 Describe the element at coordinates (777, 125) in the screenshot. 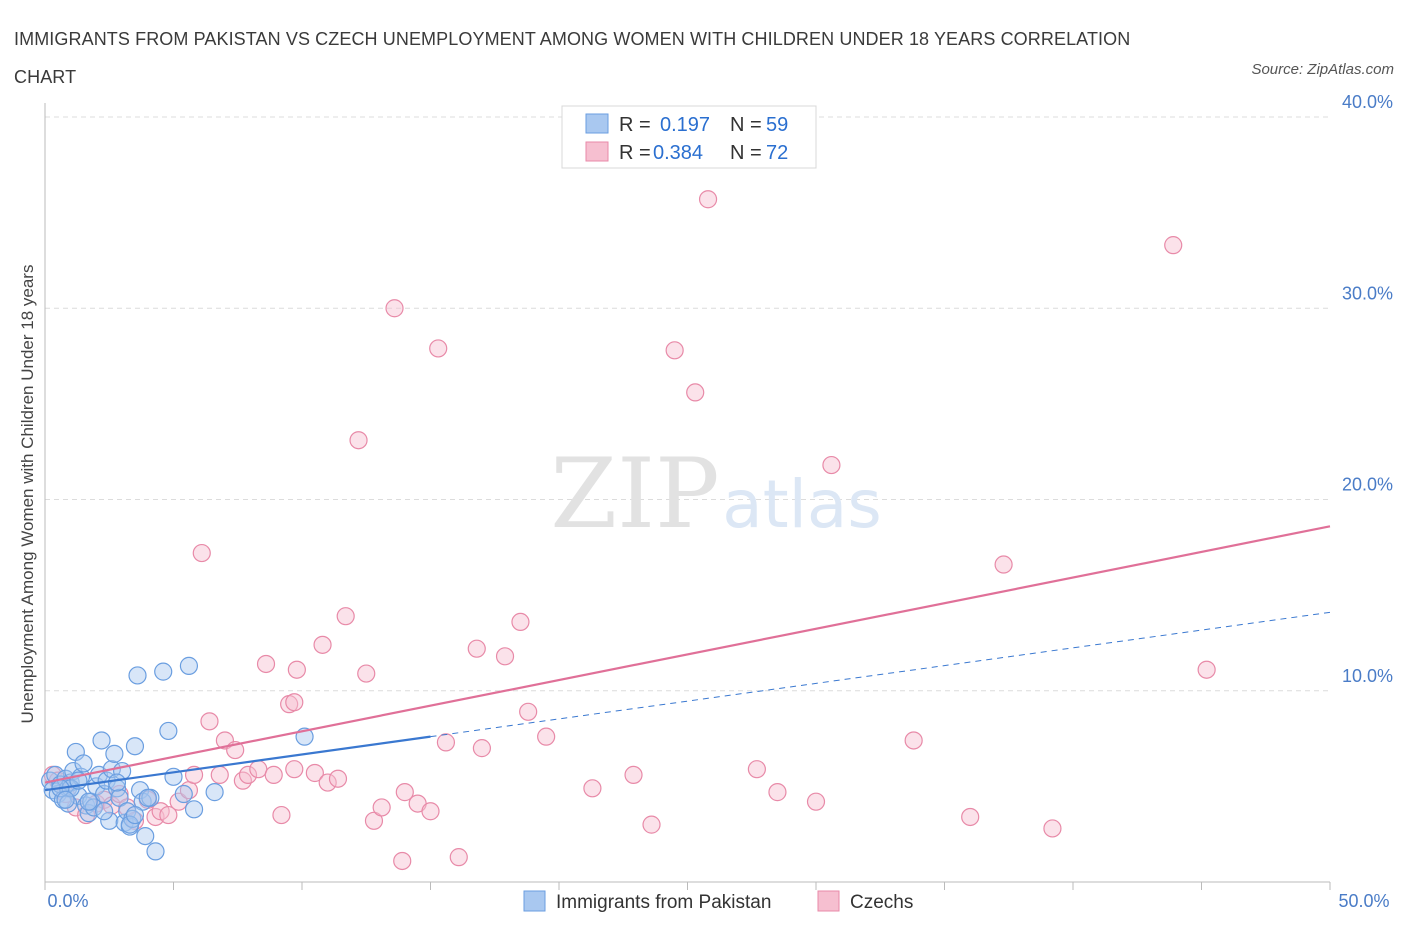

I see `legend-n-value-1: 59` at that location.